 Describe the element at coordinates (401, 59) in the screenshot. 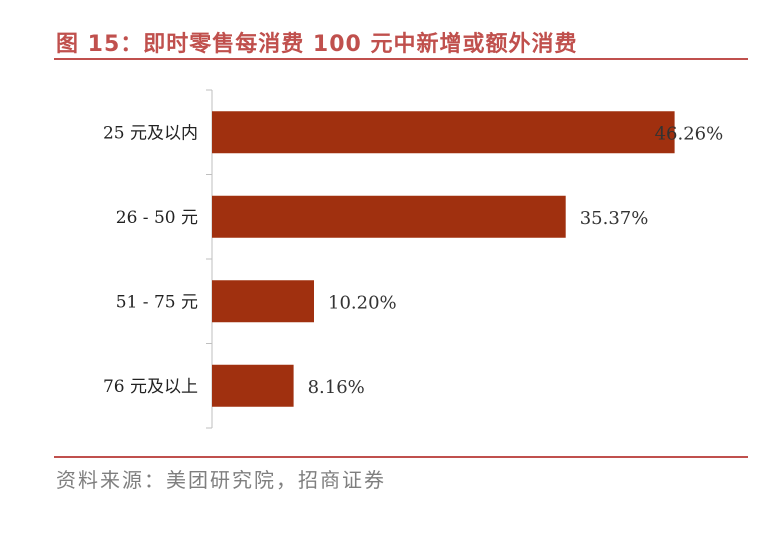

I see `title-divider` at that location.